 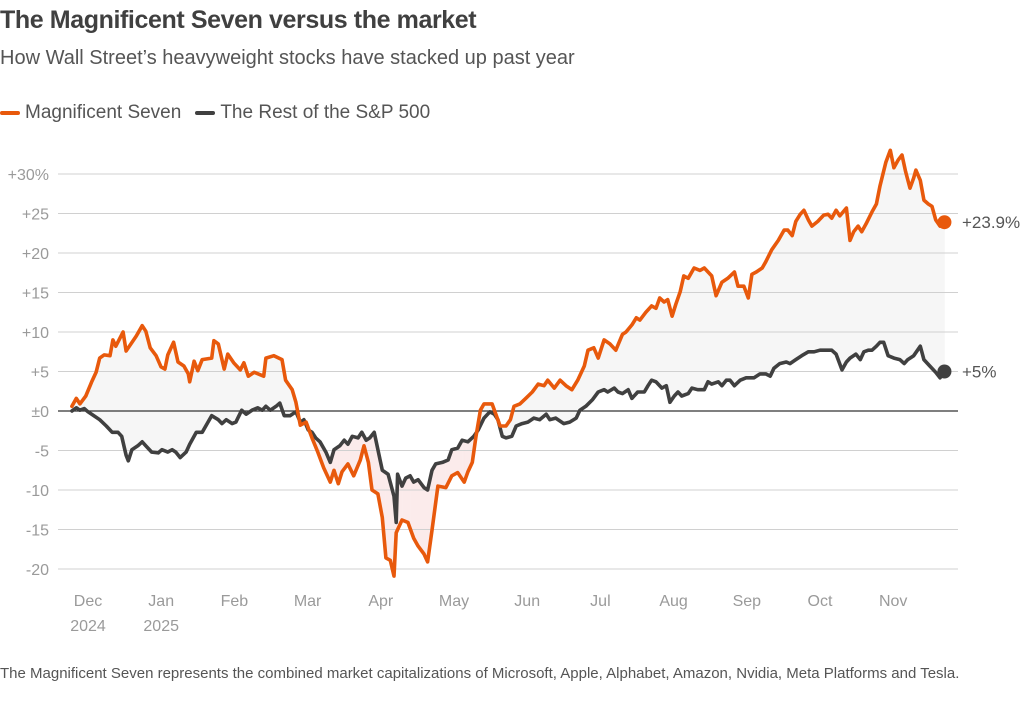 I want to click on x-tick-sublabel: 2025, so click(x=161, y=626).